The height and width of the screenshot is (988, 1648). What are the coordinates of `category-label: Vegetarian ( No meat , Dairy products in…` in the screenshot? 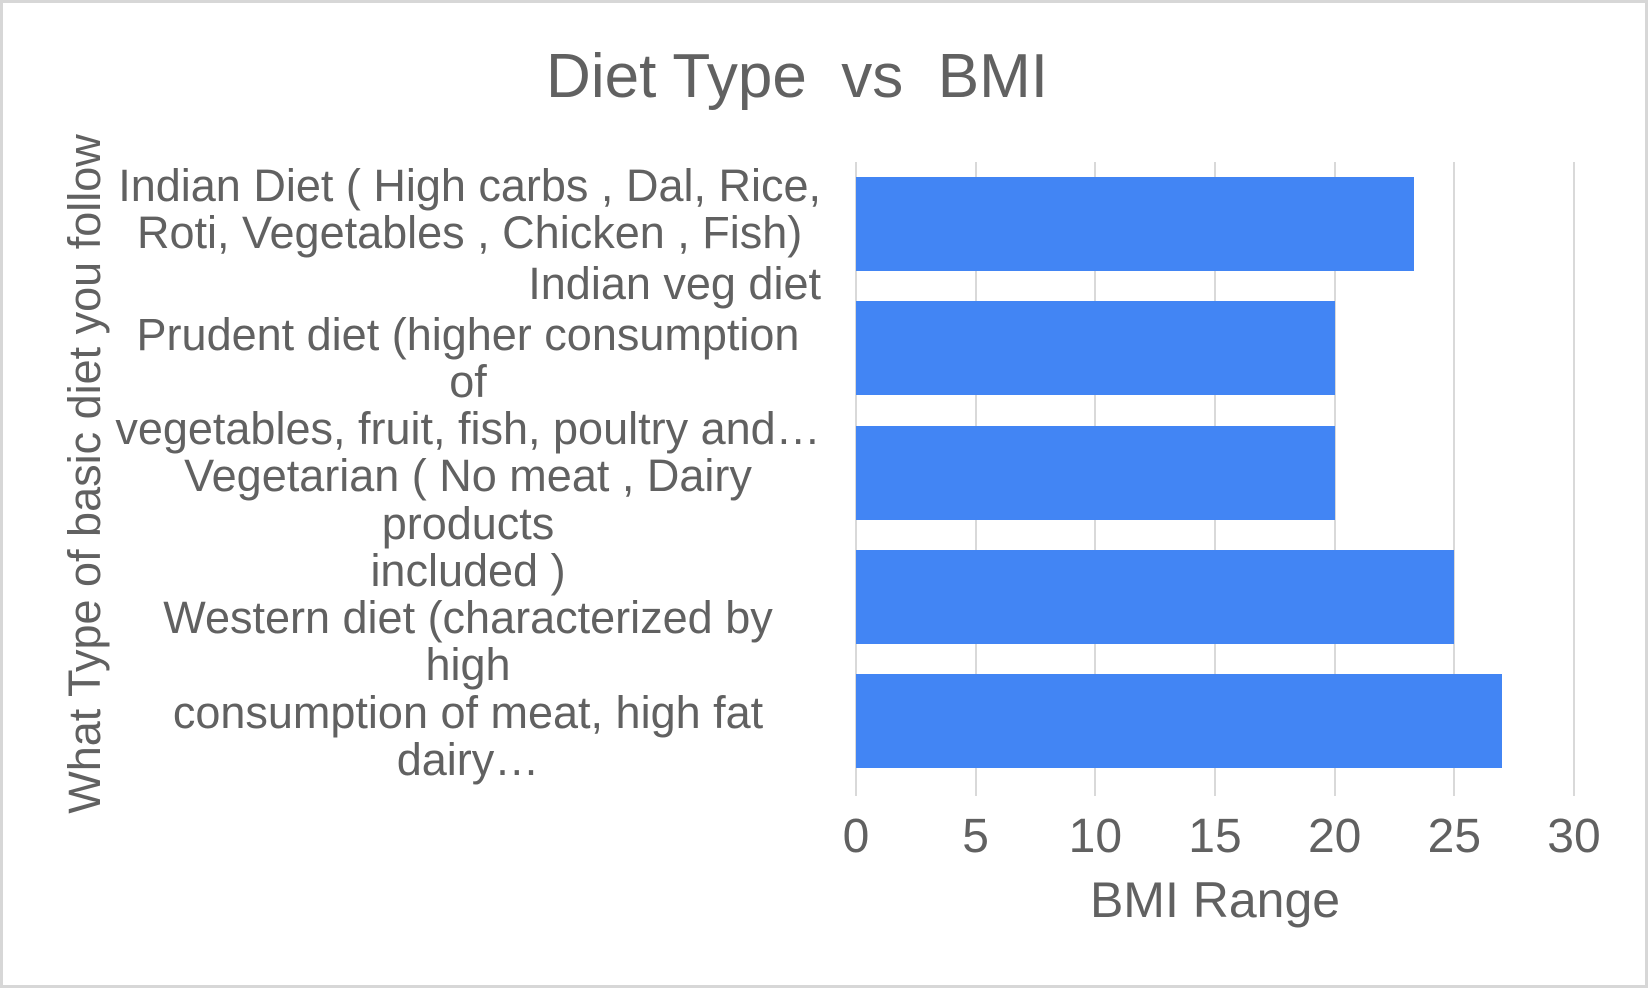 It's located at (468, 523).